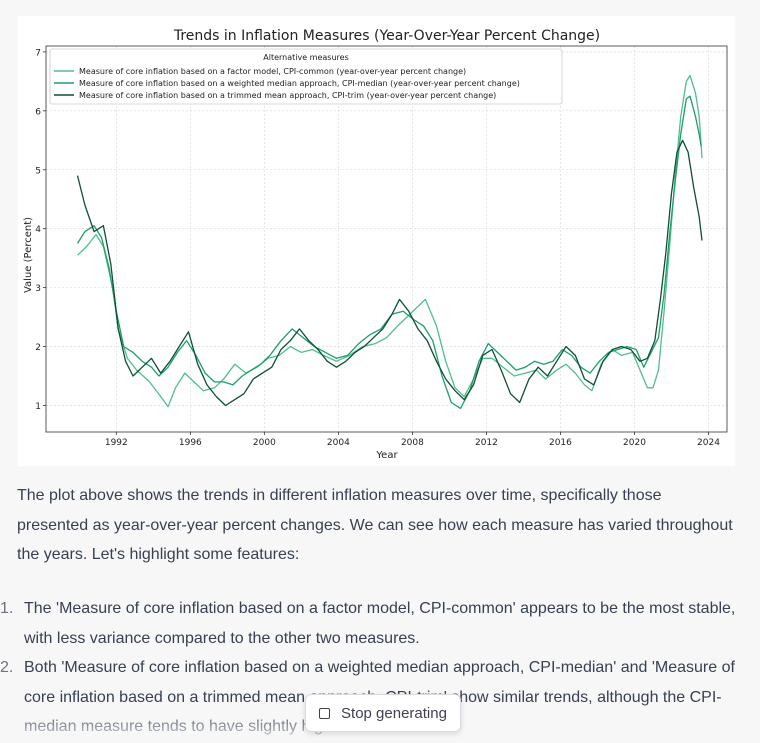 The width and height of the screenshot is (760, 743). I want to click on list-item-number: 2., so click(7, 667).